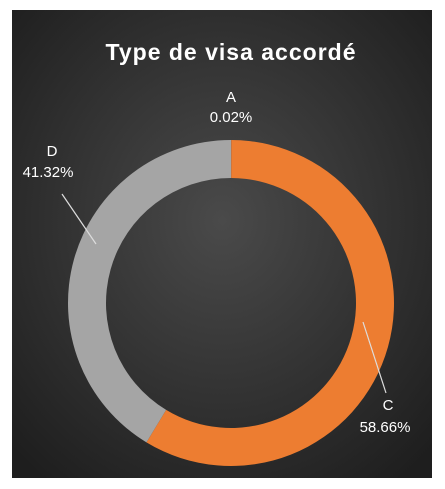 Image resolution: width=445 pixels, height=489 pixels. What do you see at coordinates (231, 117) in the screenshot?
I see `value-label: 0.02%` at bounding box center [231, 117].